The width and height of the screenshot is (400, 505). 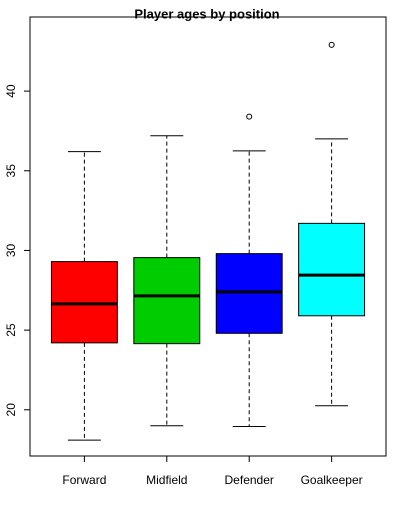 I want to click on y-tick-label: 40, so click(x=11, y=91).